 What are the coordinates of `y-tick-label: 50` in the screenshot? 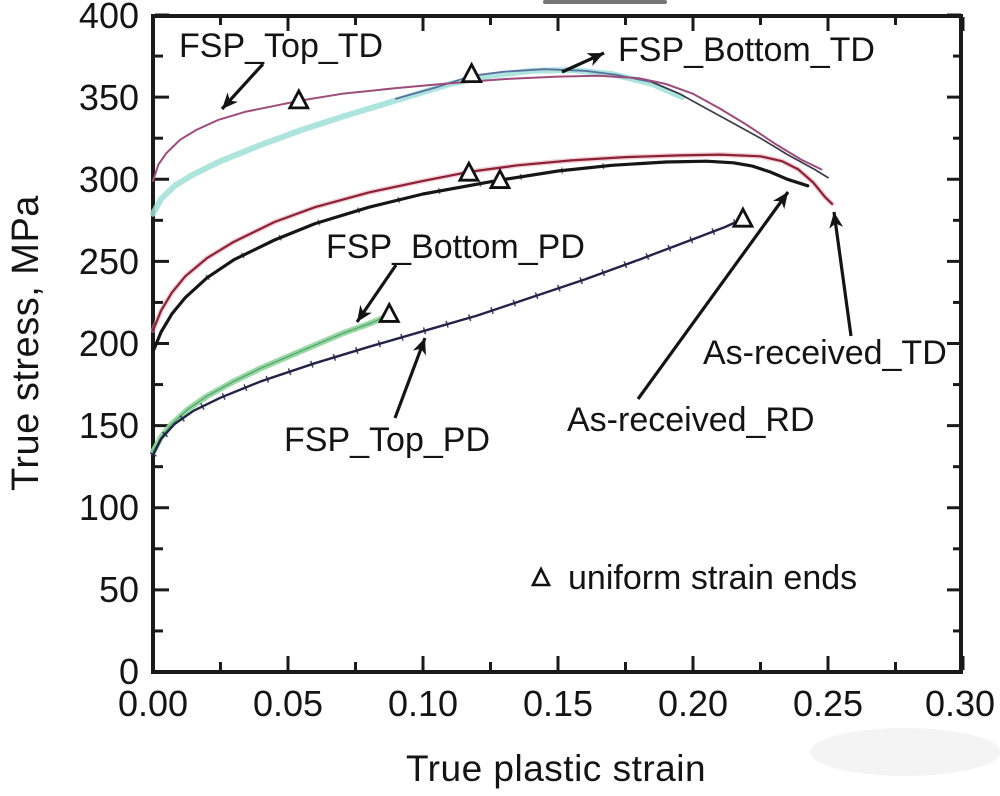 It's located at (119, 589).